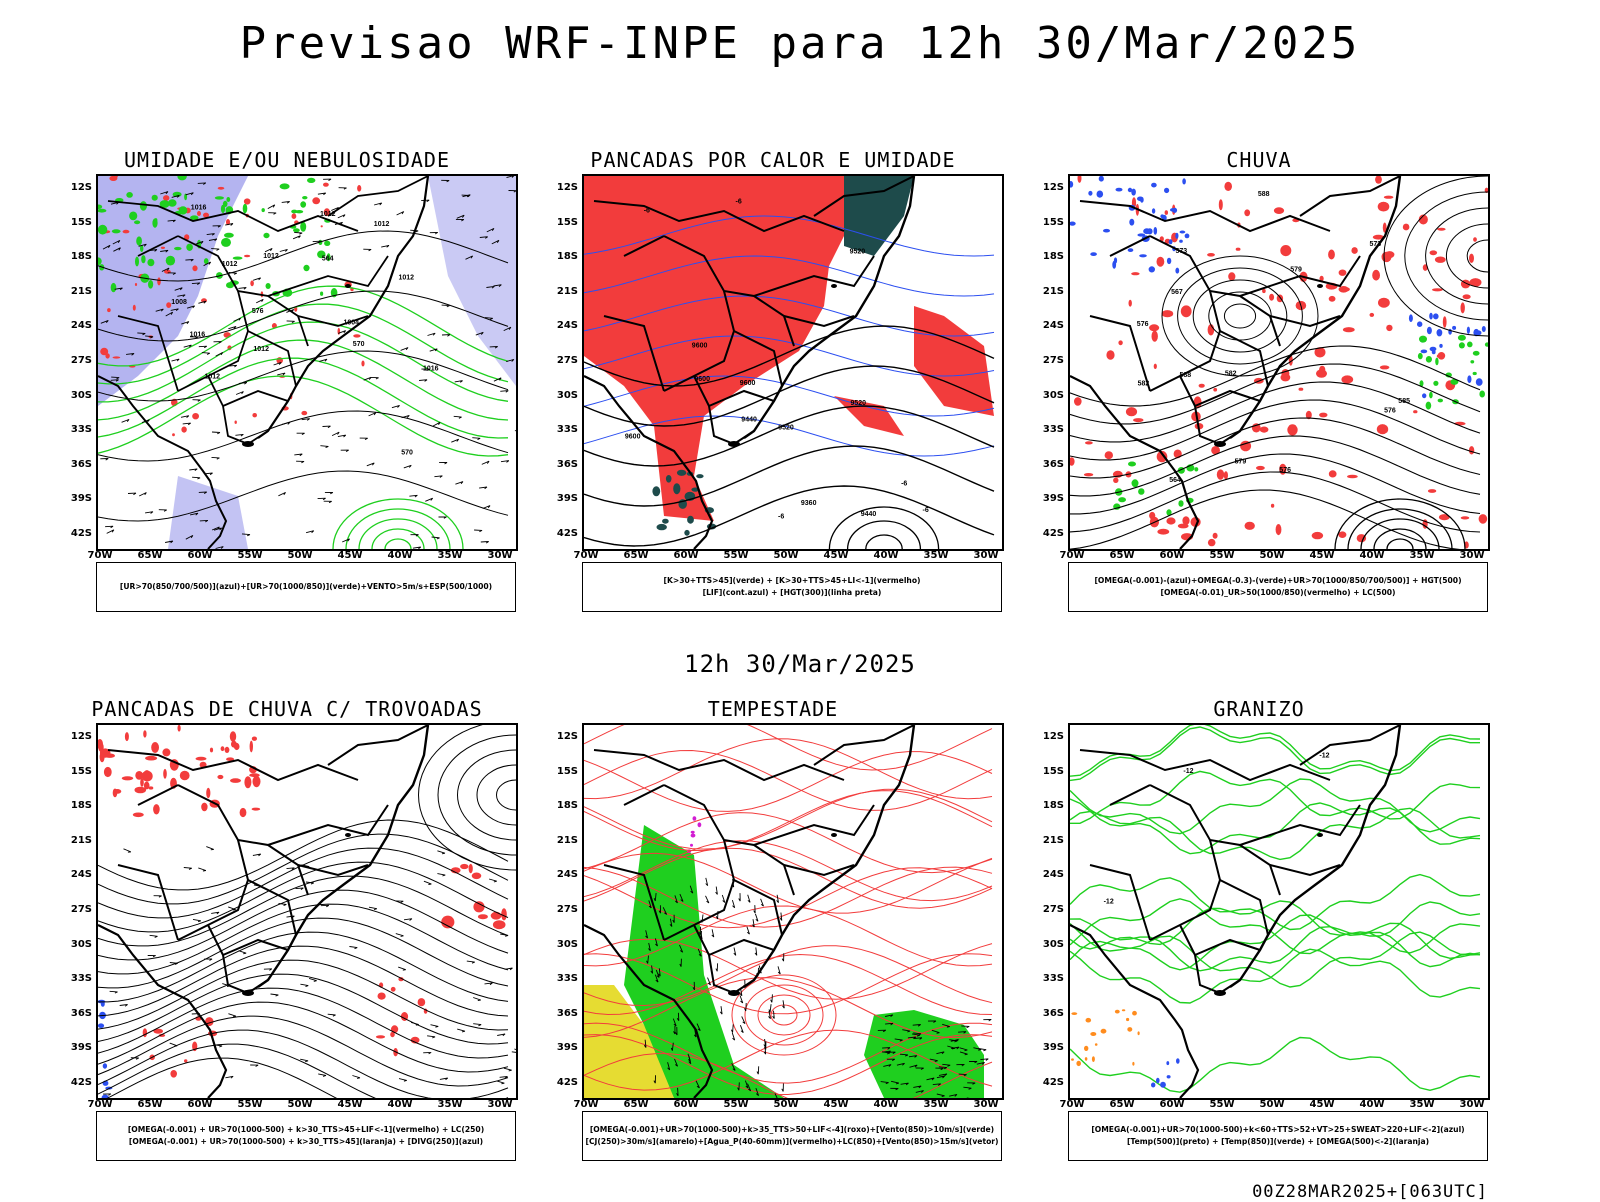 This screenshot has height=1202, width=1600. Describe the element at coordinates (400, 555) in the screenshot. I see `longitude-tick-label: 40W` at that location.